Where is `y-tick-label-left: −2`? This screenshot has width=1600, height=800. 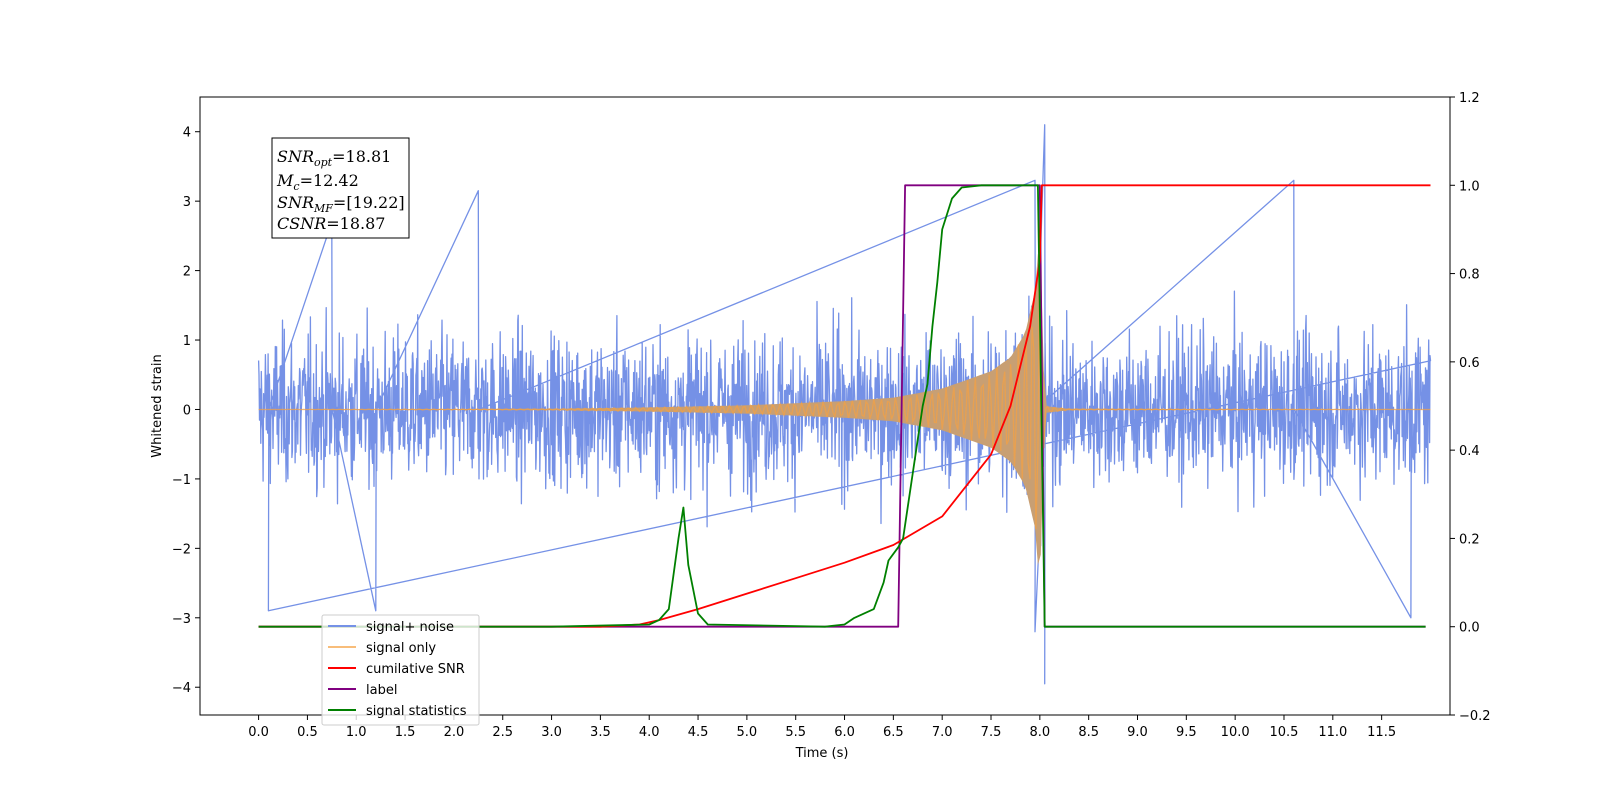
y-tick-label-left: −2 is located at coordinates (181, 549).